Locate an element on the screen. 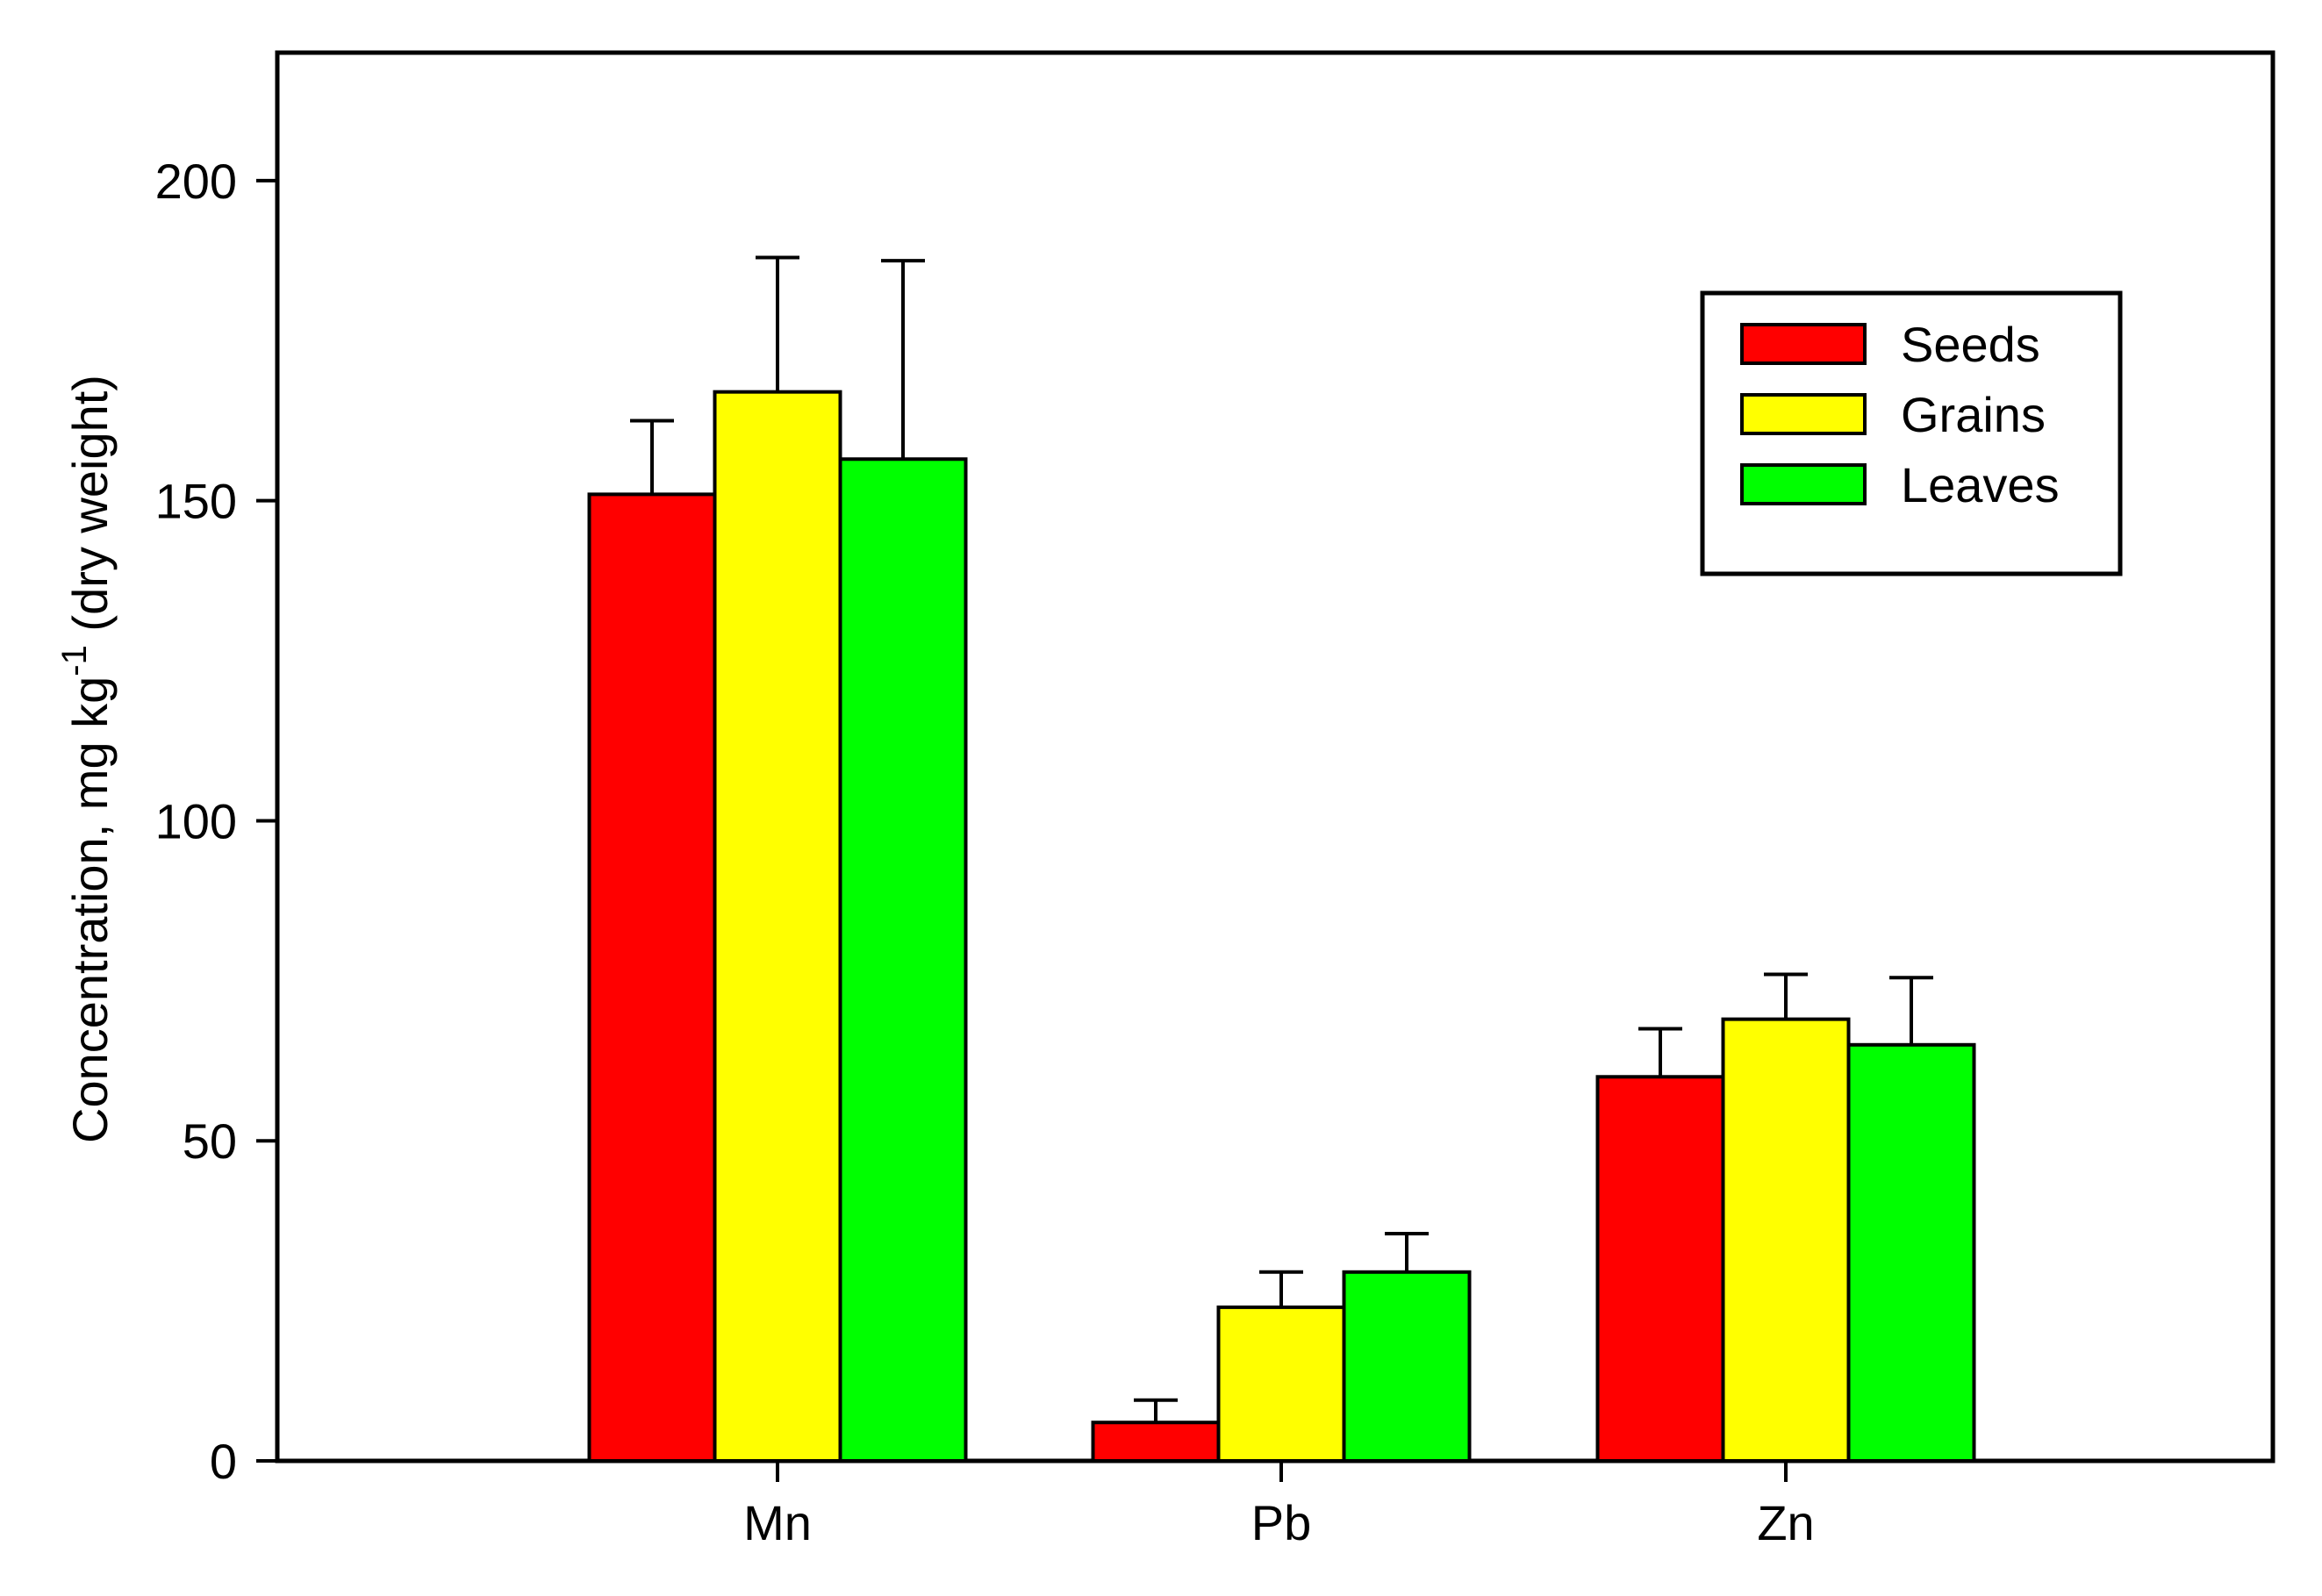 Image resolution: width=2322 pixels, height=1596 pixels. error-bar-grains-mn is located at coordinates (777, 323).